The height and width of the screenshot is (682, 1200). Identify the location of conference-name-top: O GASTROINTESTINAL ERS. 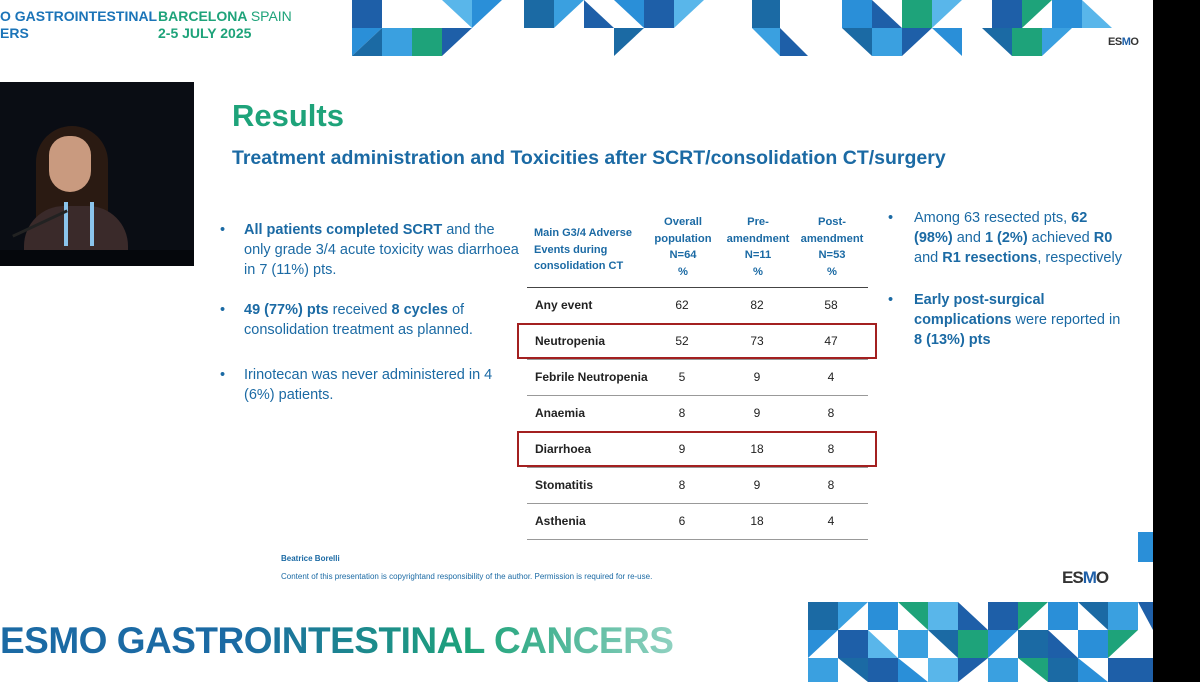
(78, 25).